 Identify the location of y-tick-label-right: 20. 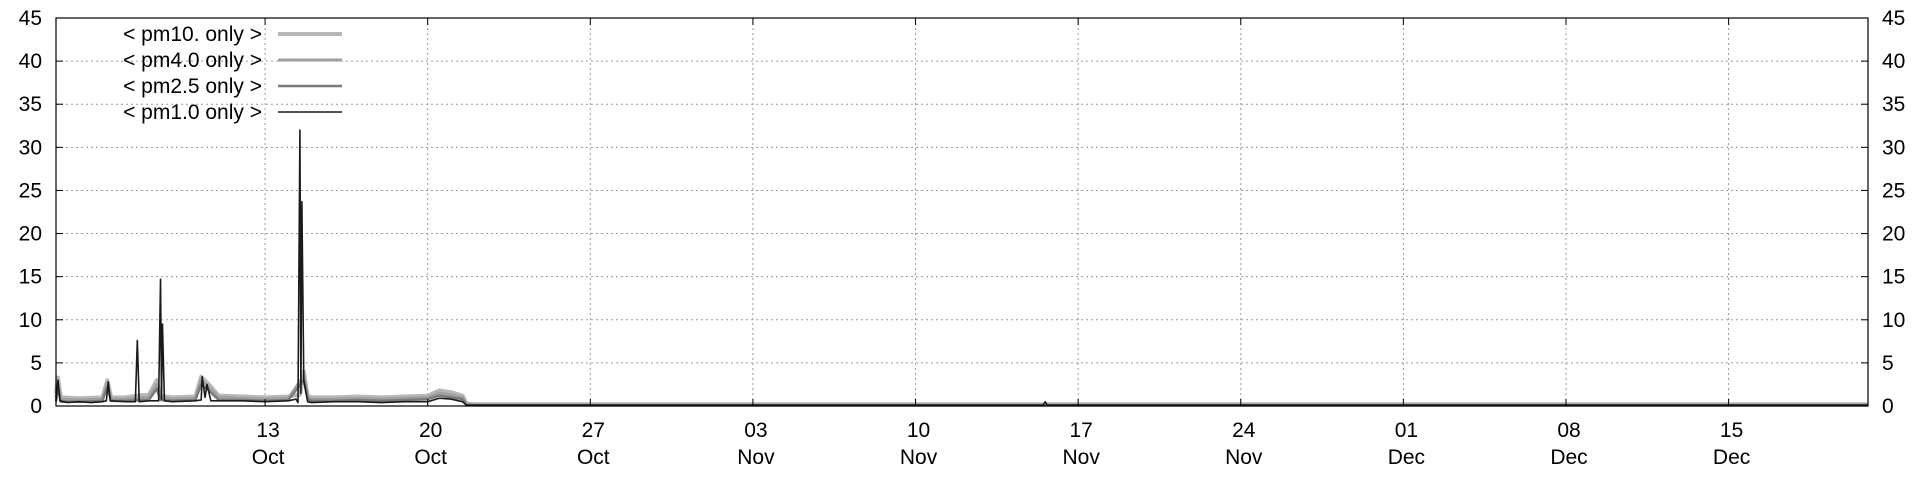
(1893, 234).